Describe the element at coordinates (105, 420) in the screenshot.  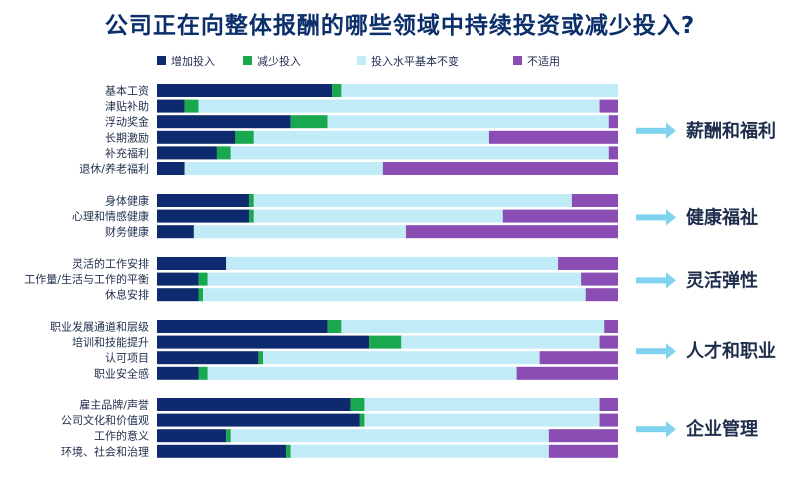
I see `category-label: 公司文化和价值观` at that location.